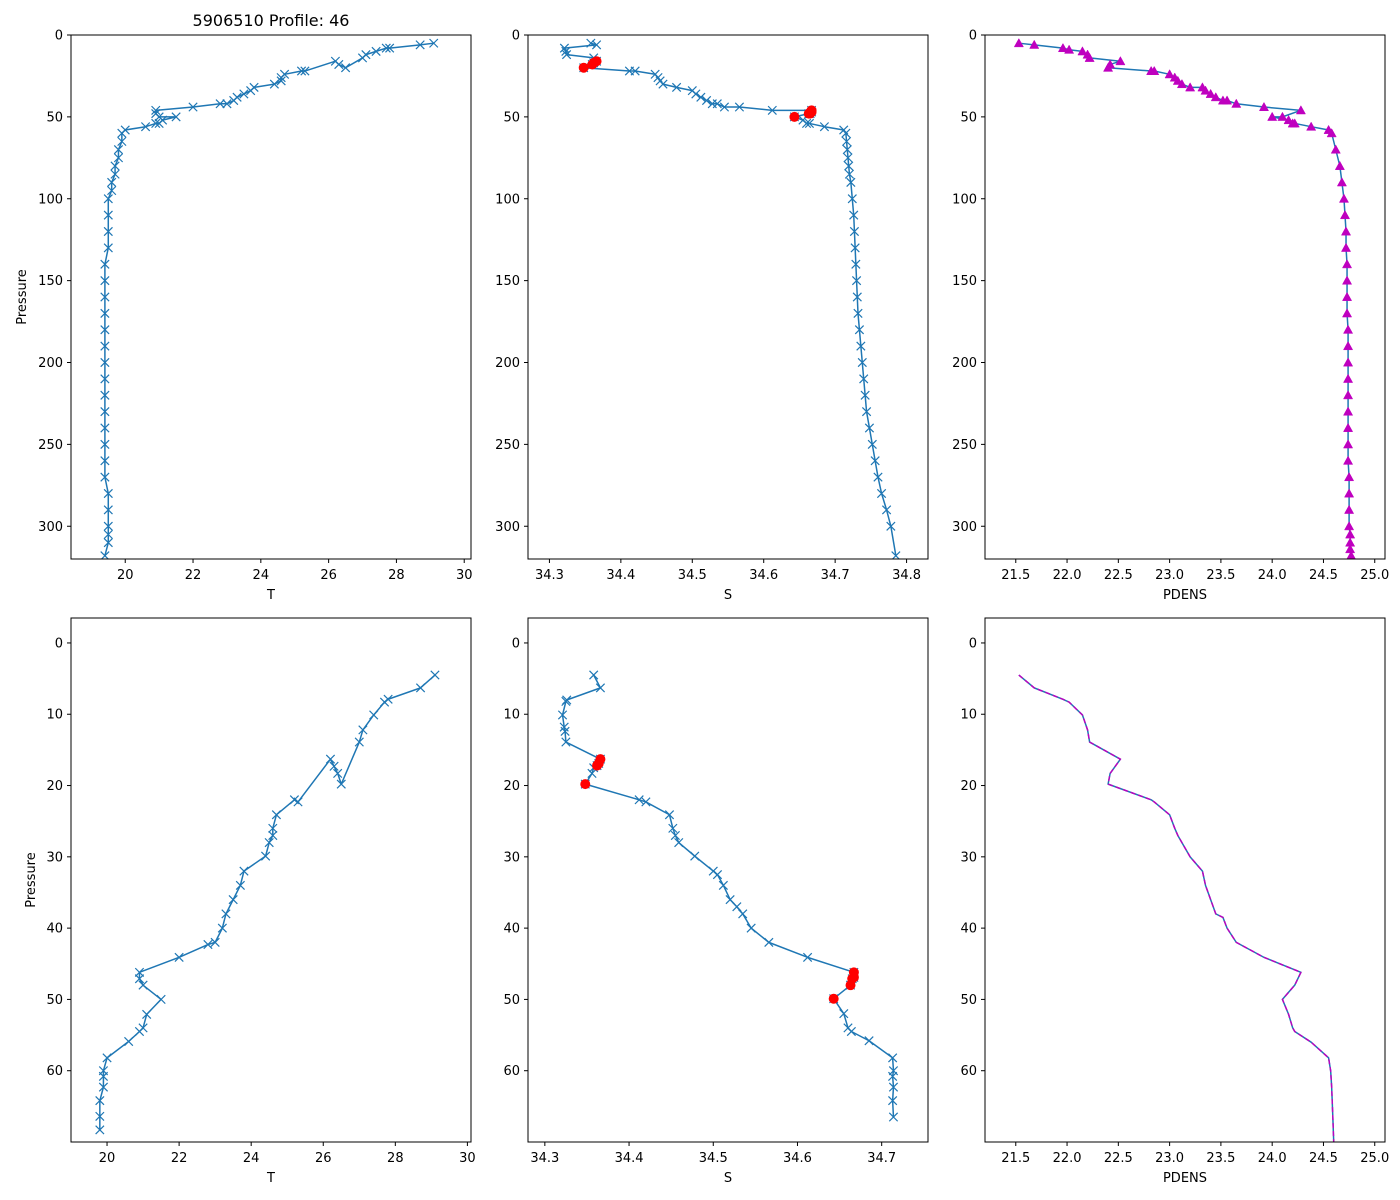  Describe the element at coordinates (1374, 575) in the screenshot. I see `x-tick-label: 25.0` at that location.